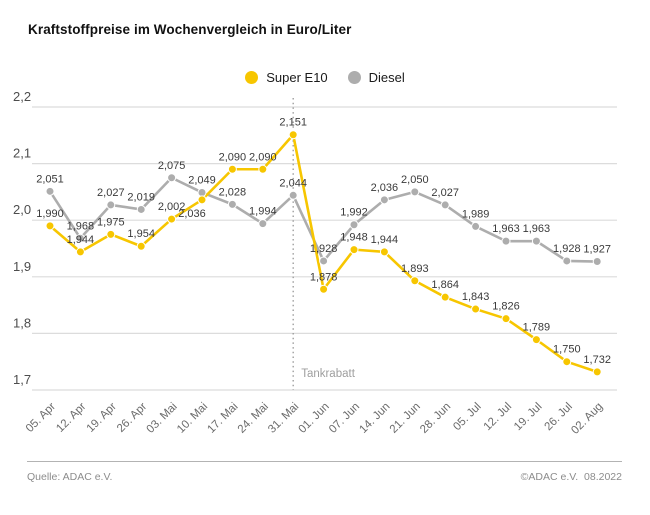 The height and width of the screenshot is (515, 650). Describe the element at coordinates (374, 418) in the screenshot. I see `x-tick-label: 14. Jun` at that location.